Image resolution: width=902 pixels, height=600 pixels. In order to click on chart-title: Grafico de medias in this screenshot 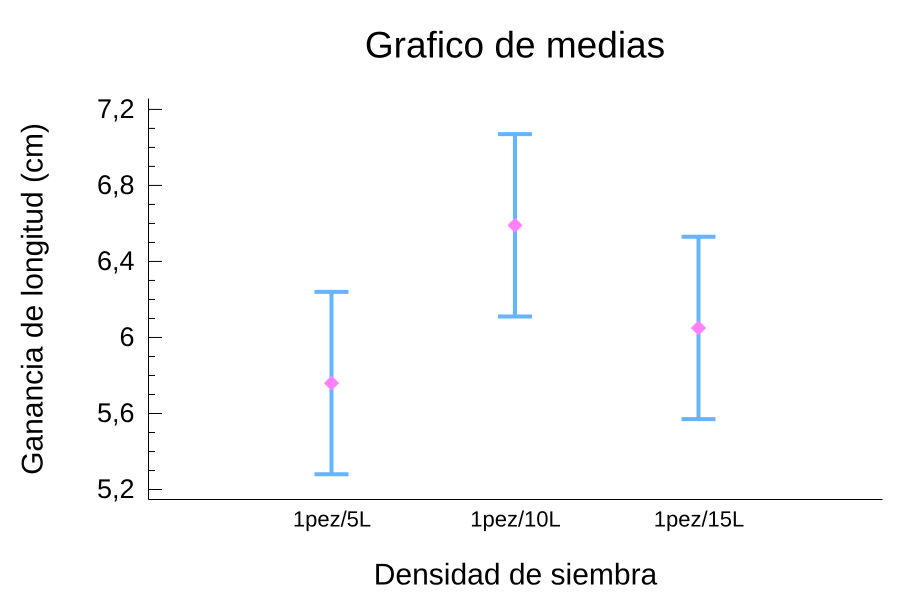, I will do `click(515, 45)`.